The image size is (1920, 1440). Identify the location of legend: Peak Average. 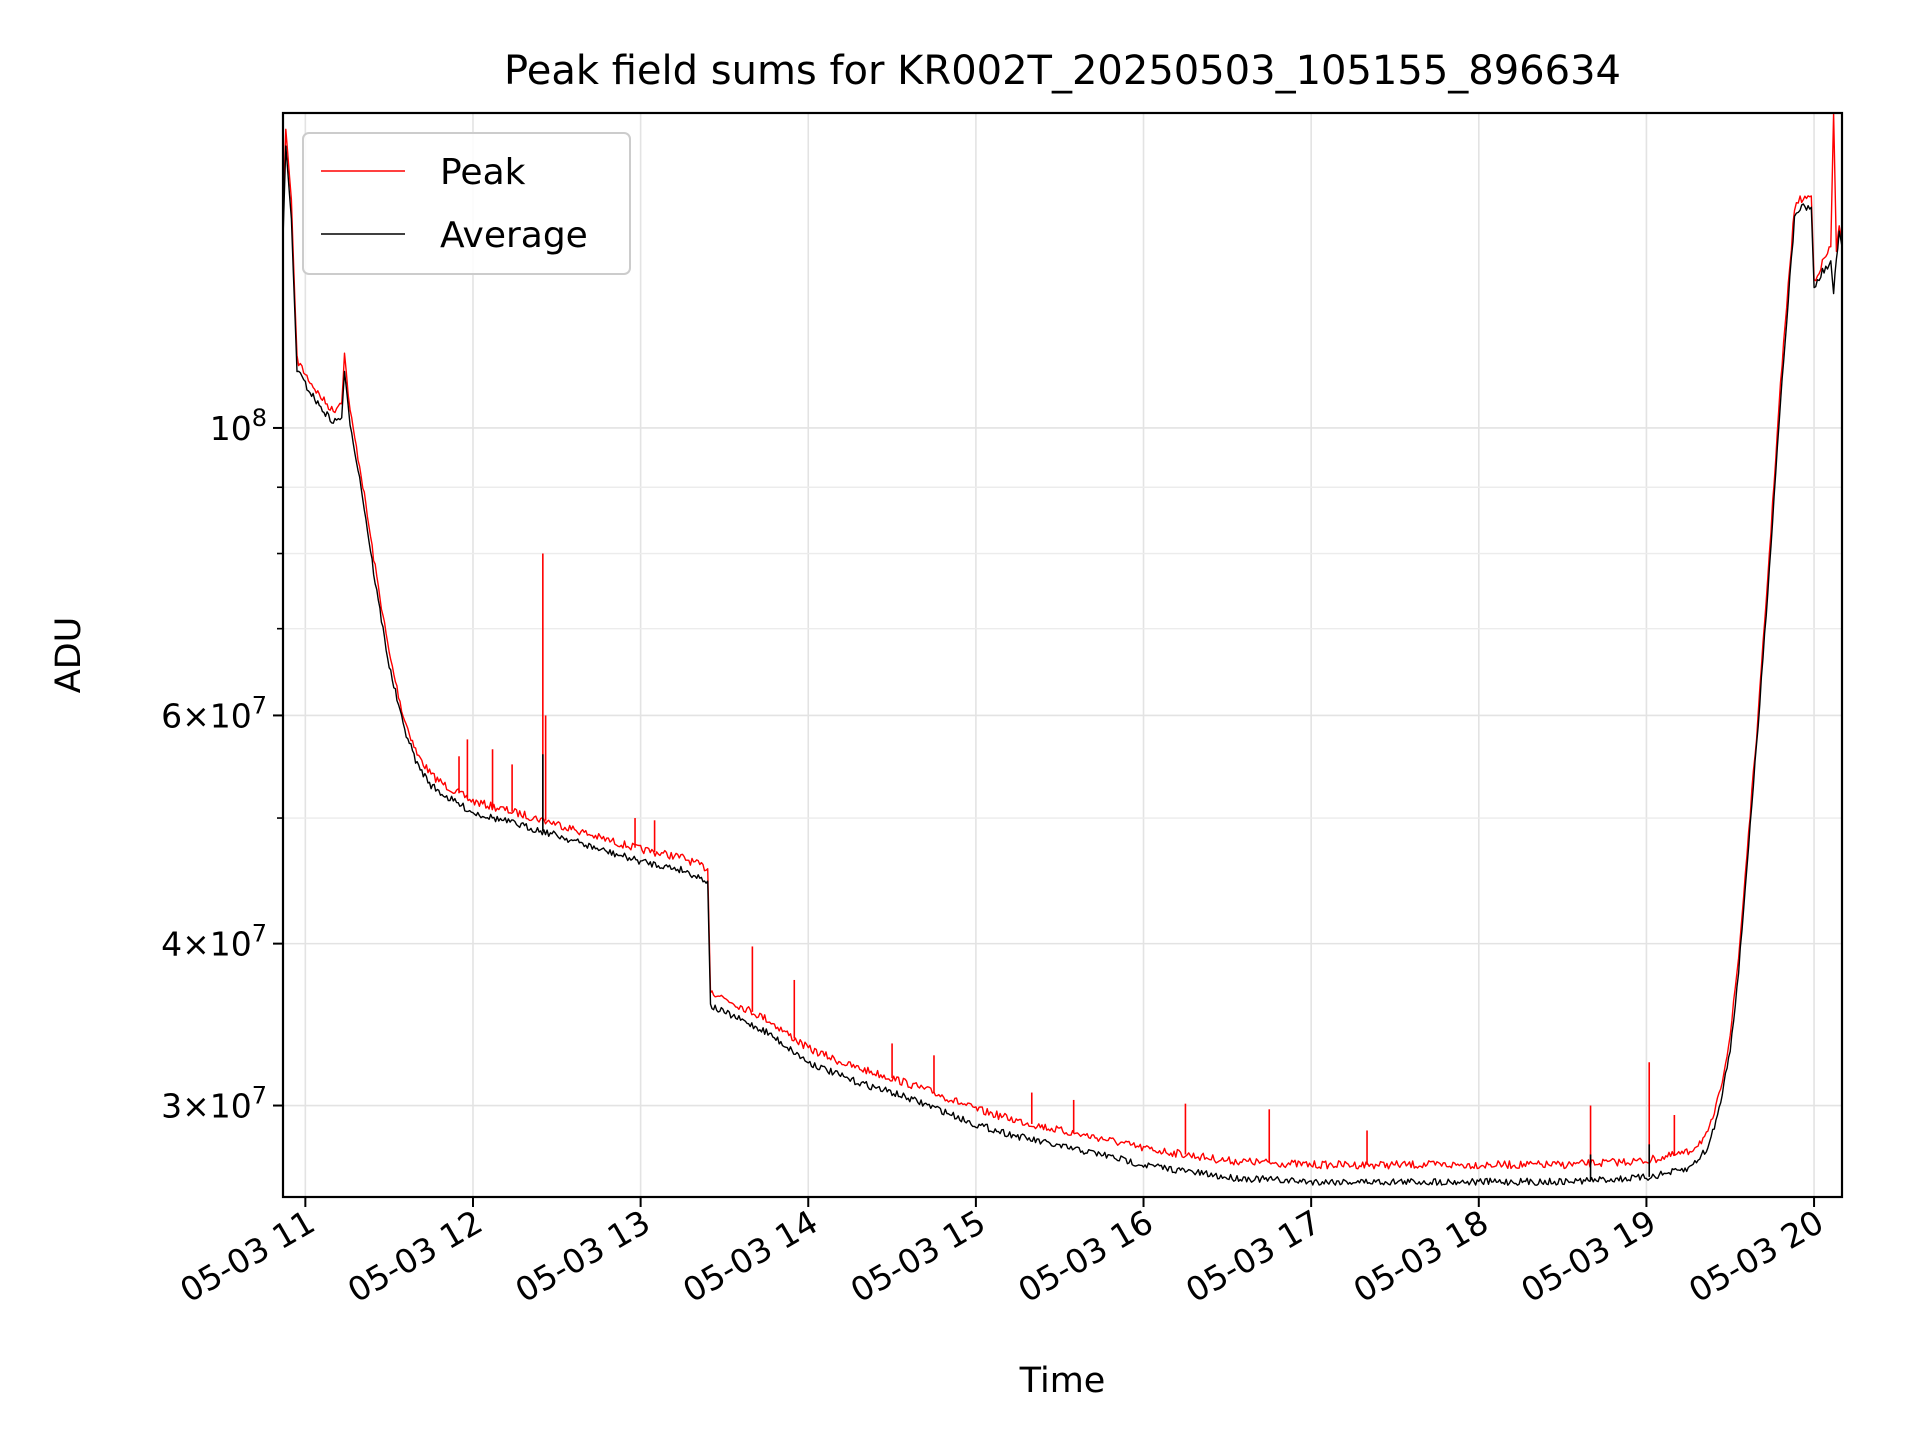
(466, 203).